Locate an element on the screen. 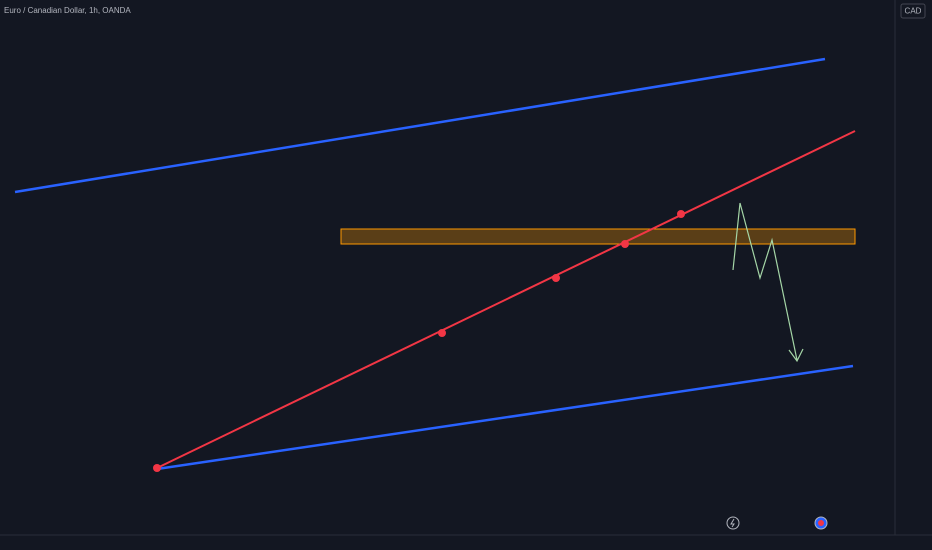 The width and height of the screenshot is (932, 550). resistance-zone is located at coordinates (598, 236).